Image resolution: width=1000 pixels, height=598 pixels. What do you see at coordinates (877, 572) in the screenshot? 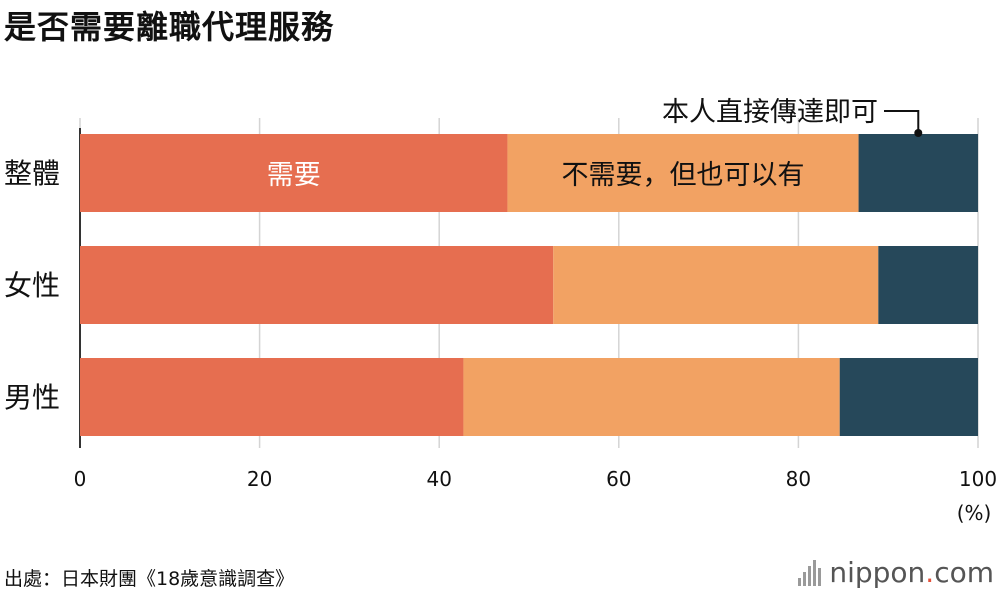
I see `logo-name: nippon` at bounding box center [877, 572].